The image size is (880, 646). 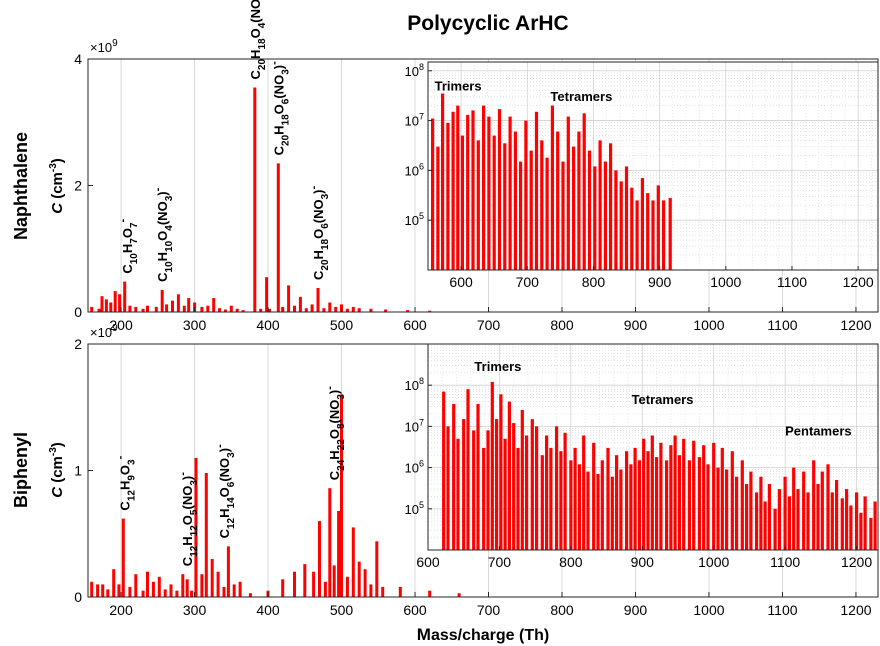 What do you see at coordinates (856, 562) in the screenshot?
I see `inset-x-tick-label: 1200` at bounding box center [856, 562].